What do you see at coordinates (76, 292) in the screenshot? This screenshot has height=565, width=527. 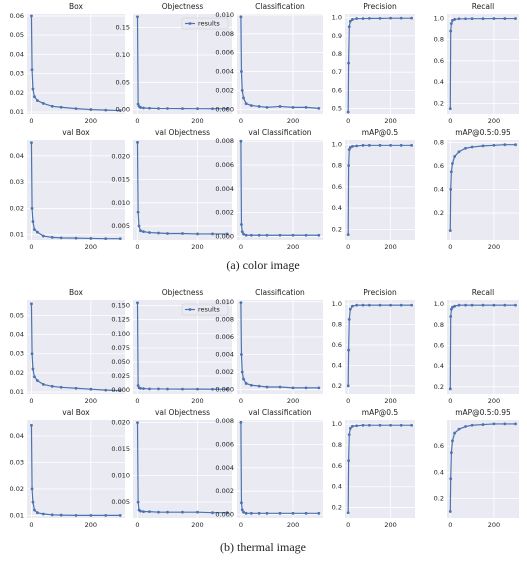 I see `subplot-title: Box` at bounding box center [76, 292].